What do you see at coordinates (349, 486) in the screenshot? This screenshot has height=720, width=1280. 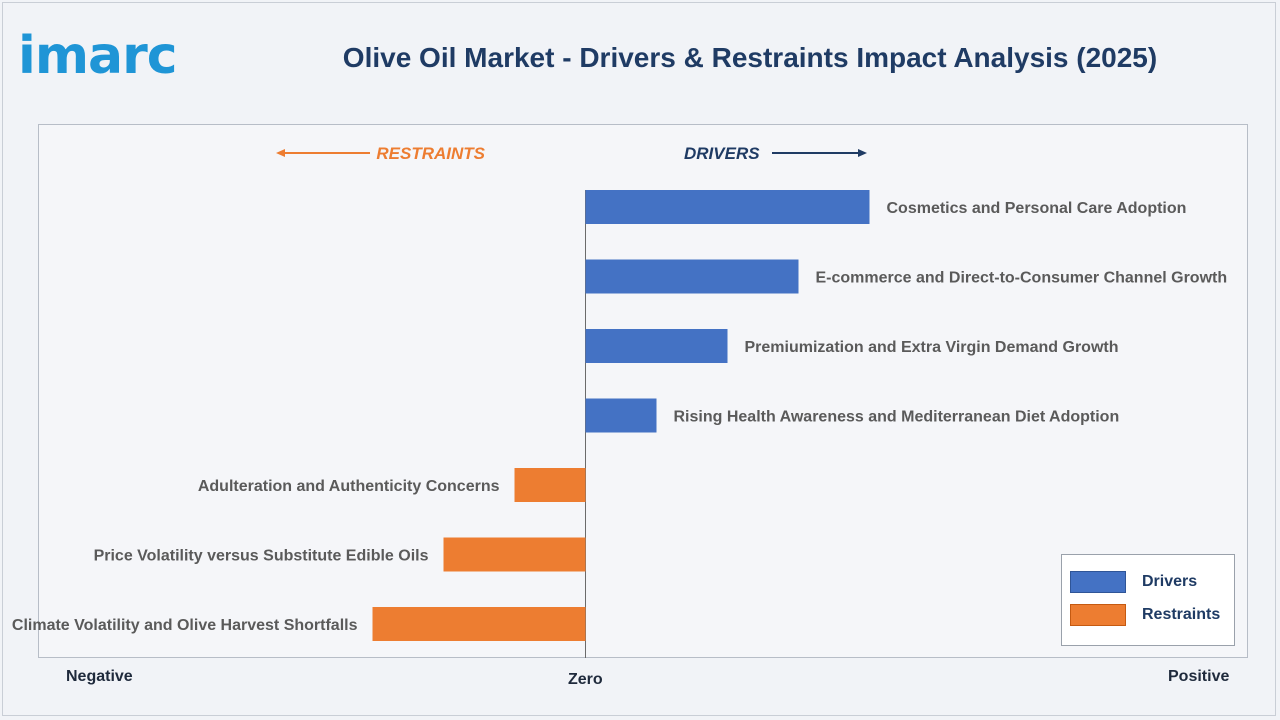 I see `bar-label-restraint-0: Adulteration and Authenticity Concerns` at bounding box center [349, 486].